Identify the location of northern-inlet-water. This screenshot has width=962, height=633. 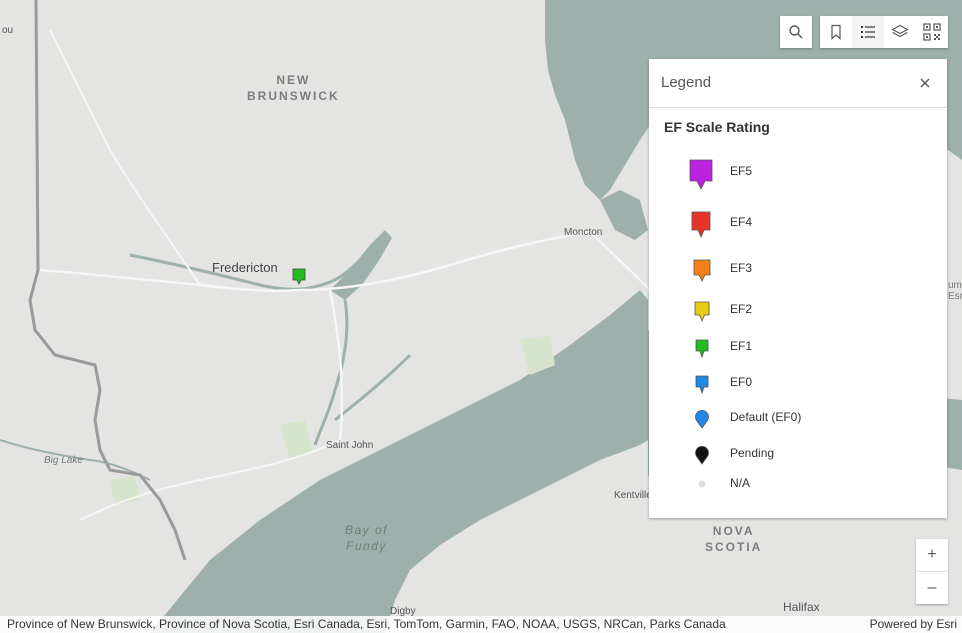
(624, 215).